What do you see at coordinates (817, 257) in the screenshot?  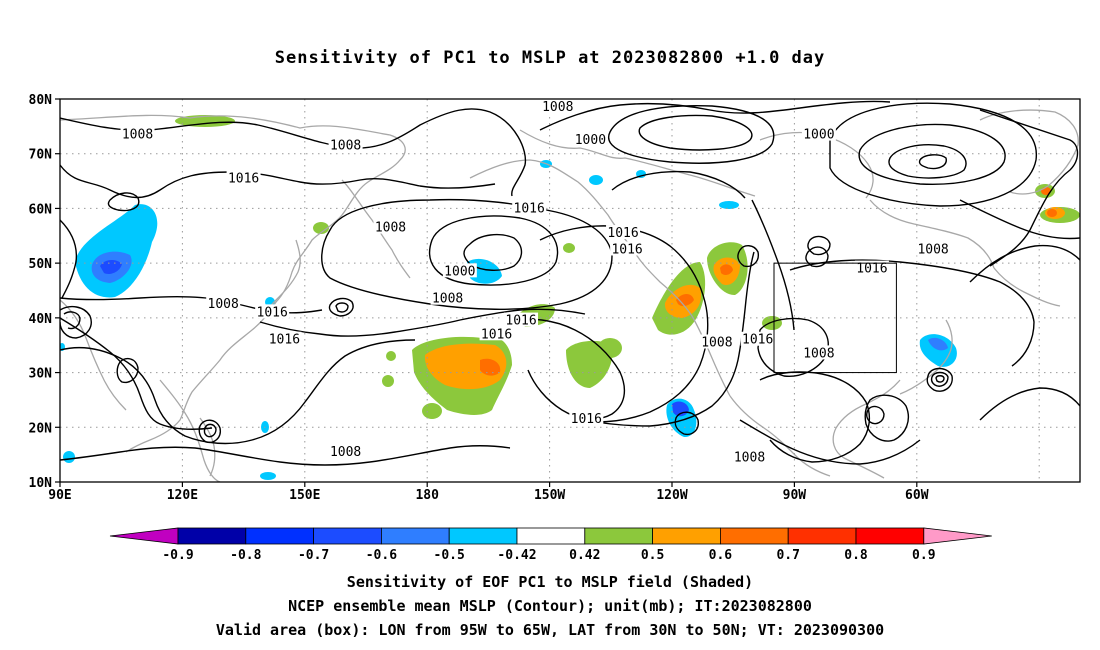 I see `contour-1016-small-alaska` at bounding box center [817, 257].